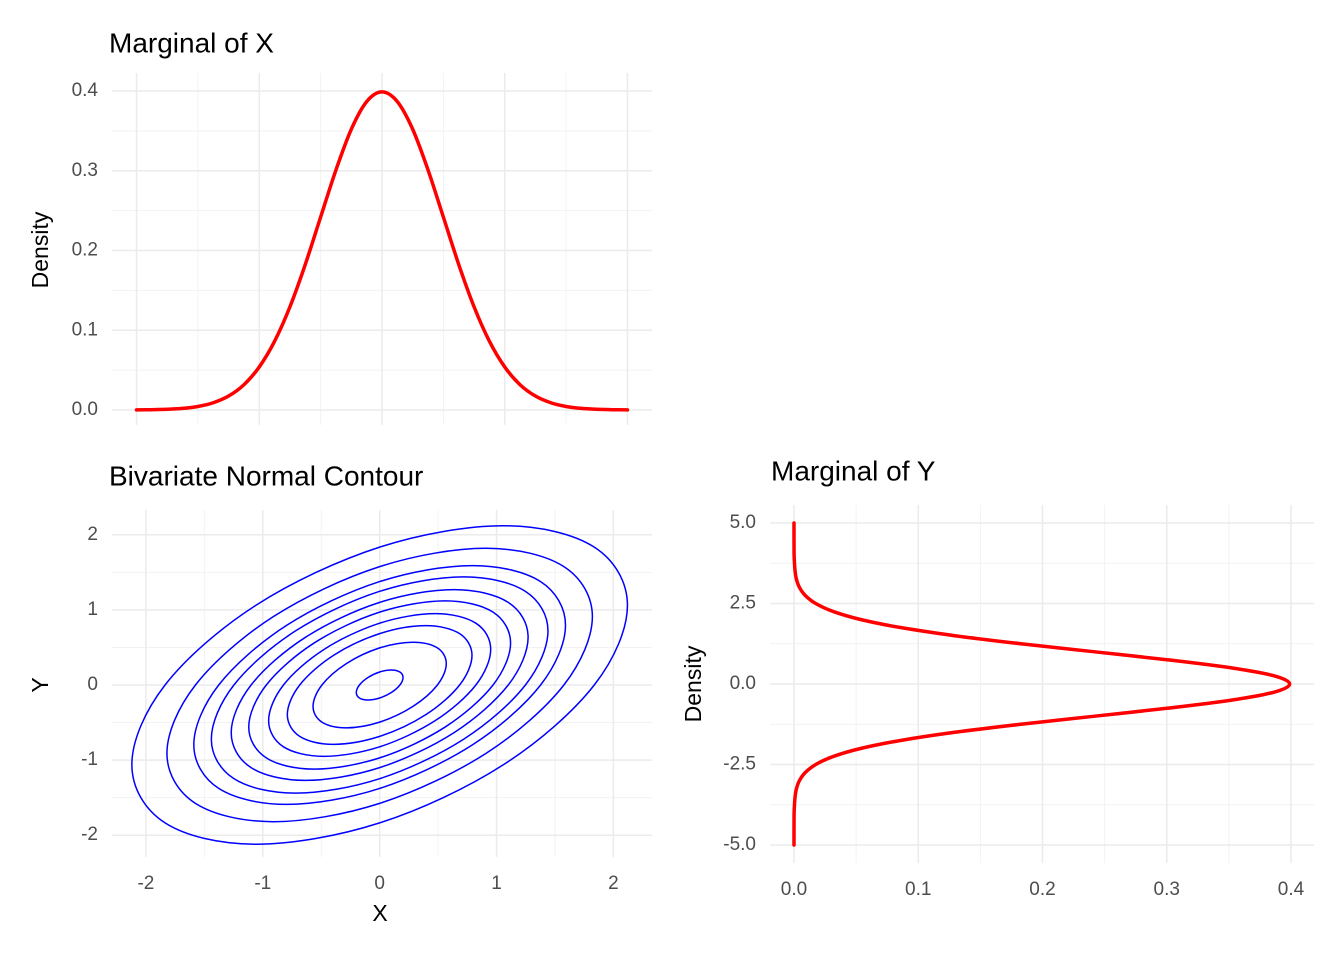  Describe the element at coordinates (794, 889) in the screenshot. I see `x-tick-label: 0.0` at that location.